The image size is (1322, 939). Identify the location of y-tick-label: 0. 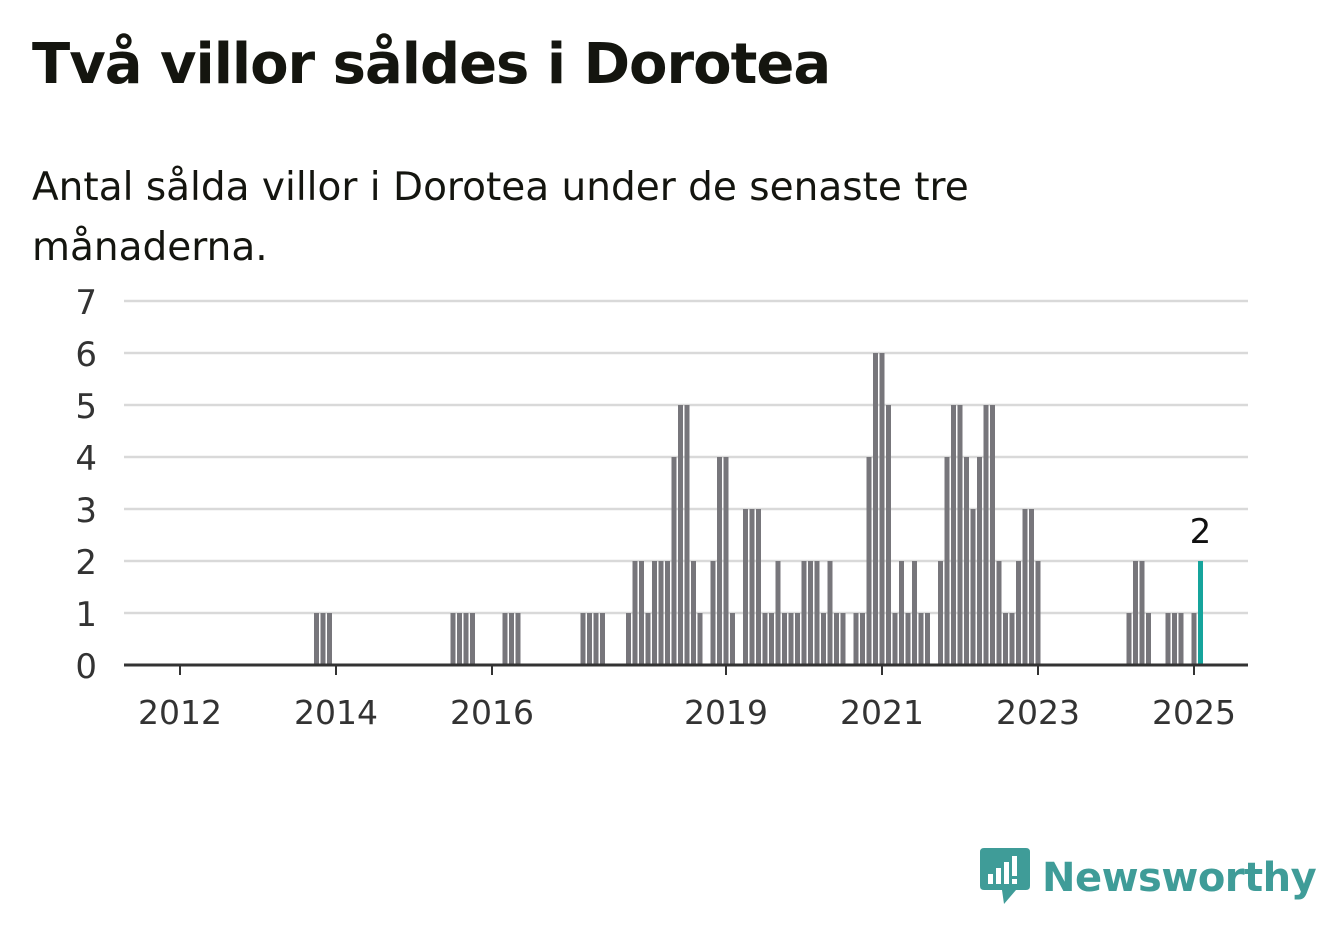
(86, 667).